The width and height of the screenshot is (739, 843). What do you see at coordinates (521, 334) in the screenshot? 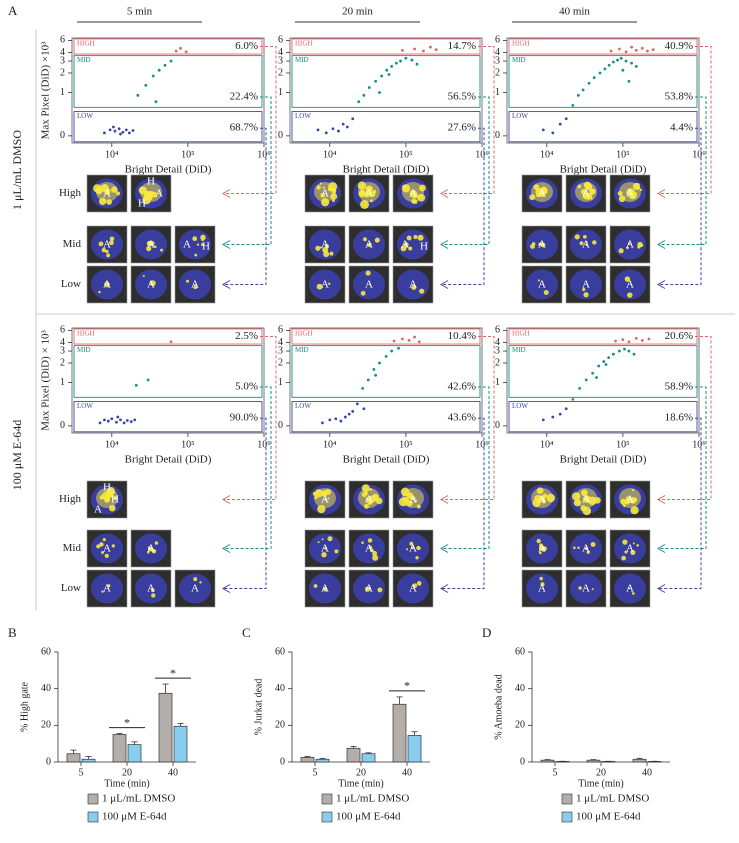
I see `gate-name: HIGH` at bounding box center [521, 334].